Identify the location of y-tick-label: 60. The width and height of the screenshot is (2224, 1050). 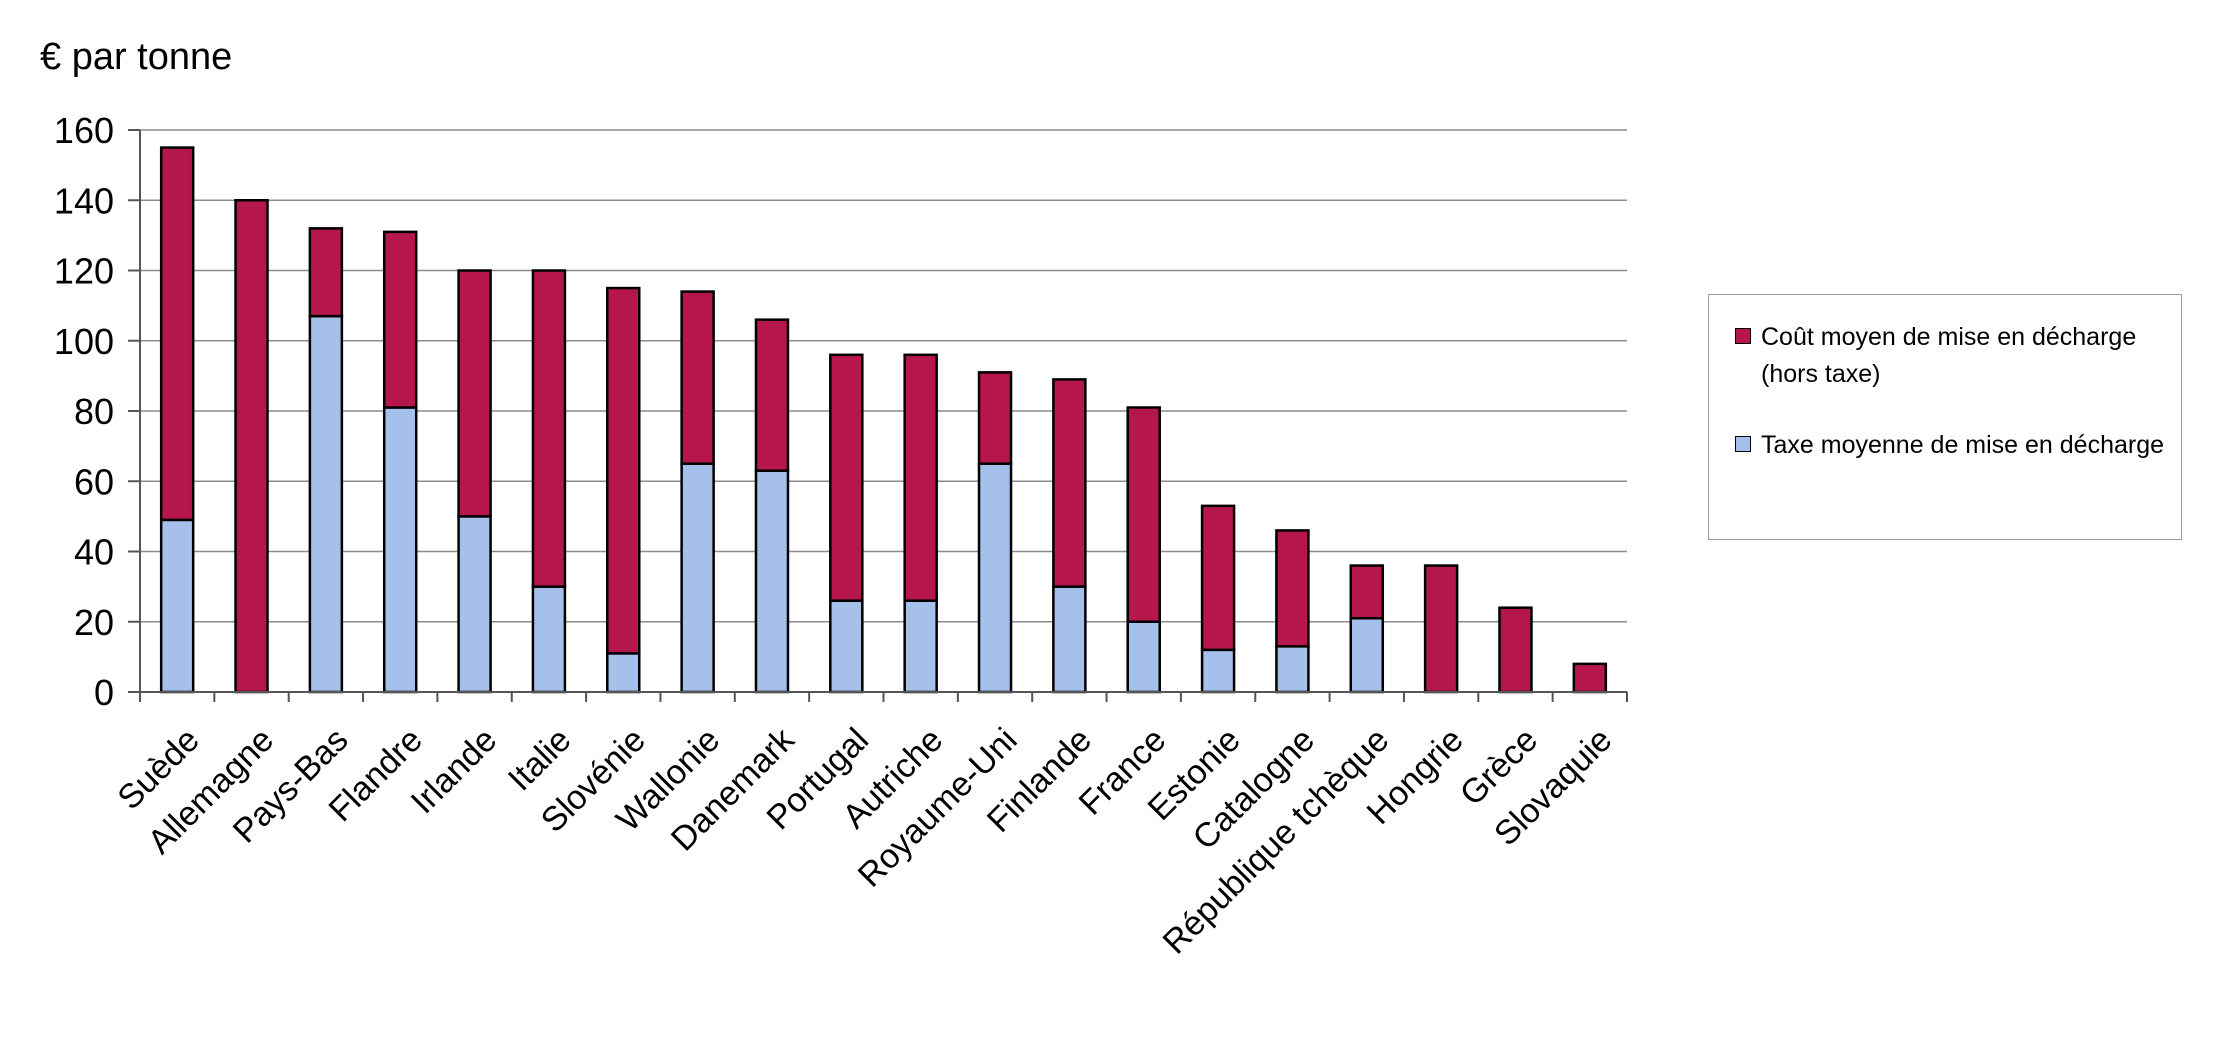
(94, 481).